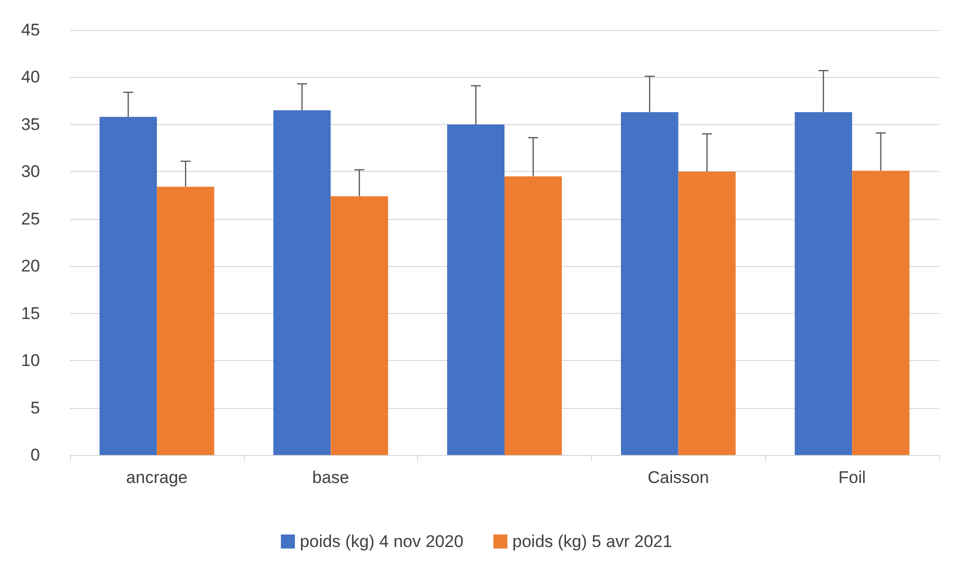 This screenshot has height=577, width=953. Describe the element at coordinates (30, 313) in the screenshot. I see `y-tick-label: 15` at that location.